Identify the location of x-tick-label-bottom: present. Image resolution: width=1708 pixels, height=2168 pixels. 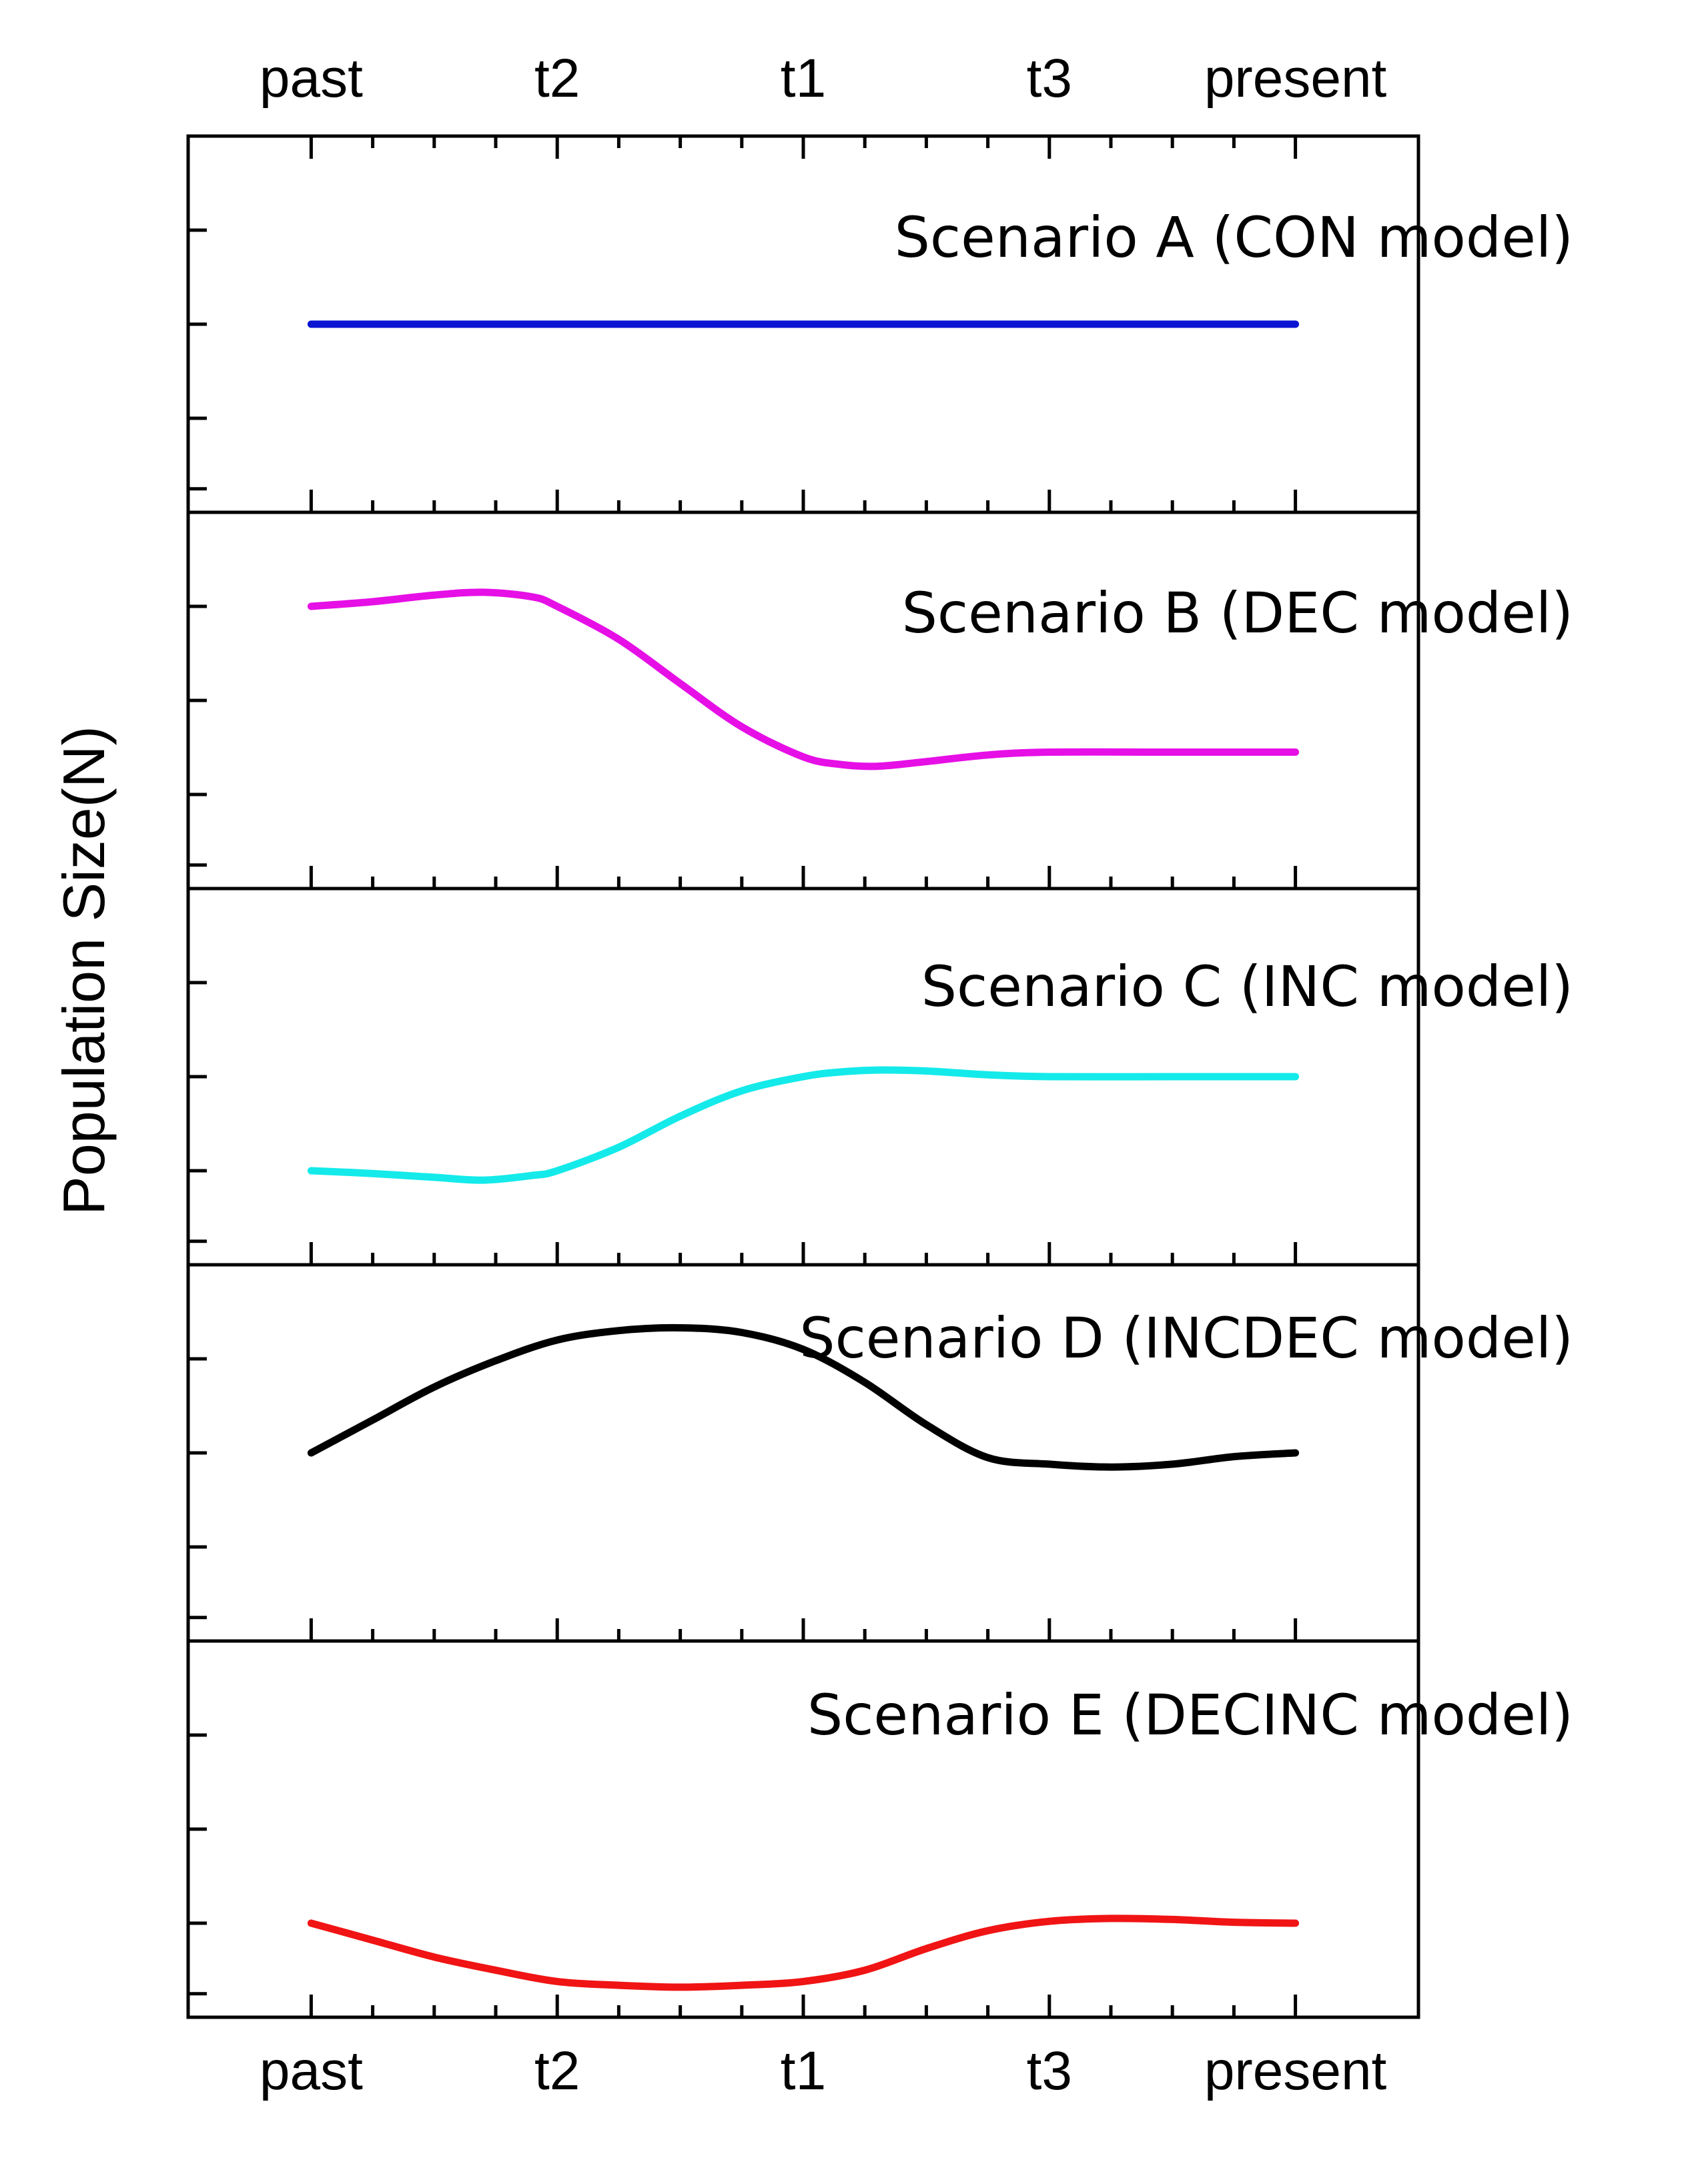
(1295, 2071).